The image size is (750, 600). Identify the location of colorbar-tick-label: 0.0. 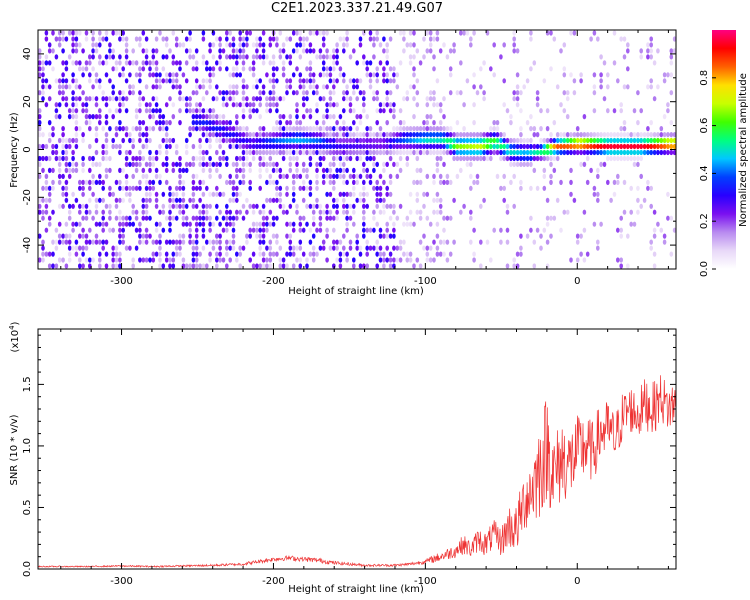
(704, 269).